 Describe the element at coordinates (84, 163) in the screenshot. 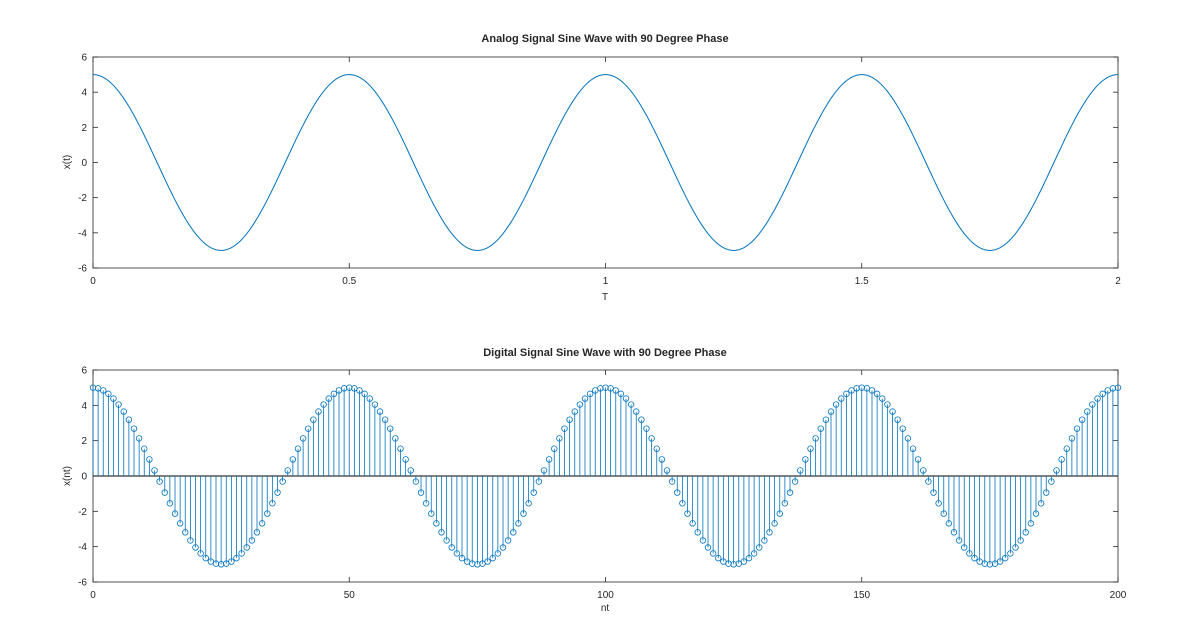

I see `analog-y-tick-label: 0` at that location.